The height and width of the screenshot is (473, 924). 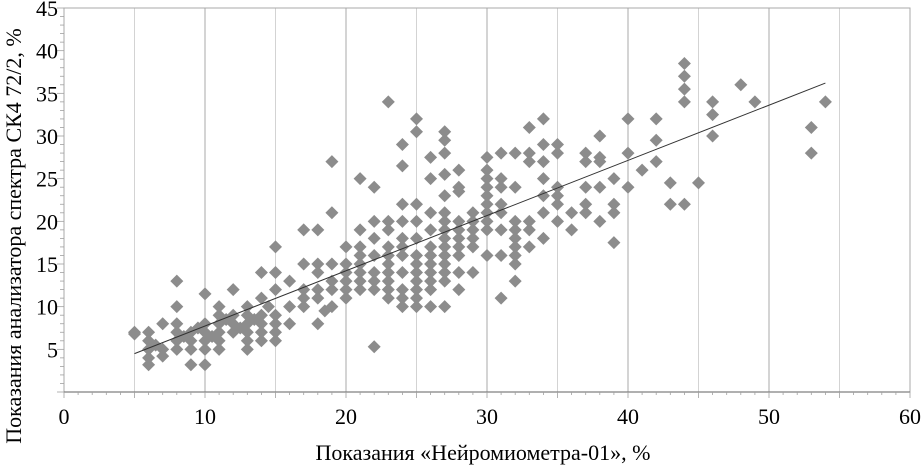 I want to click on y-tick-label: 30, so click(x=47, y=136).